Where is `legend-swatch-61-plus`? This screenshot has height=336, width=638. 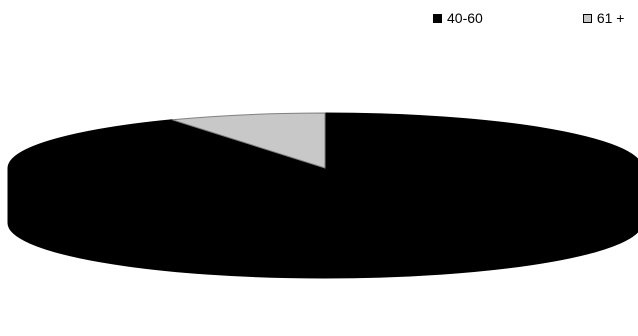 legend-swatch-61-plus is located at coordinates (587, 18).